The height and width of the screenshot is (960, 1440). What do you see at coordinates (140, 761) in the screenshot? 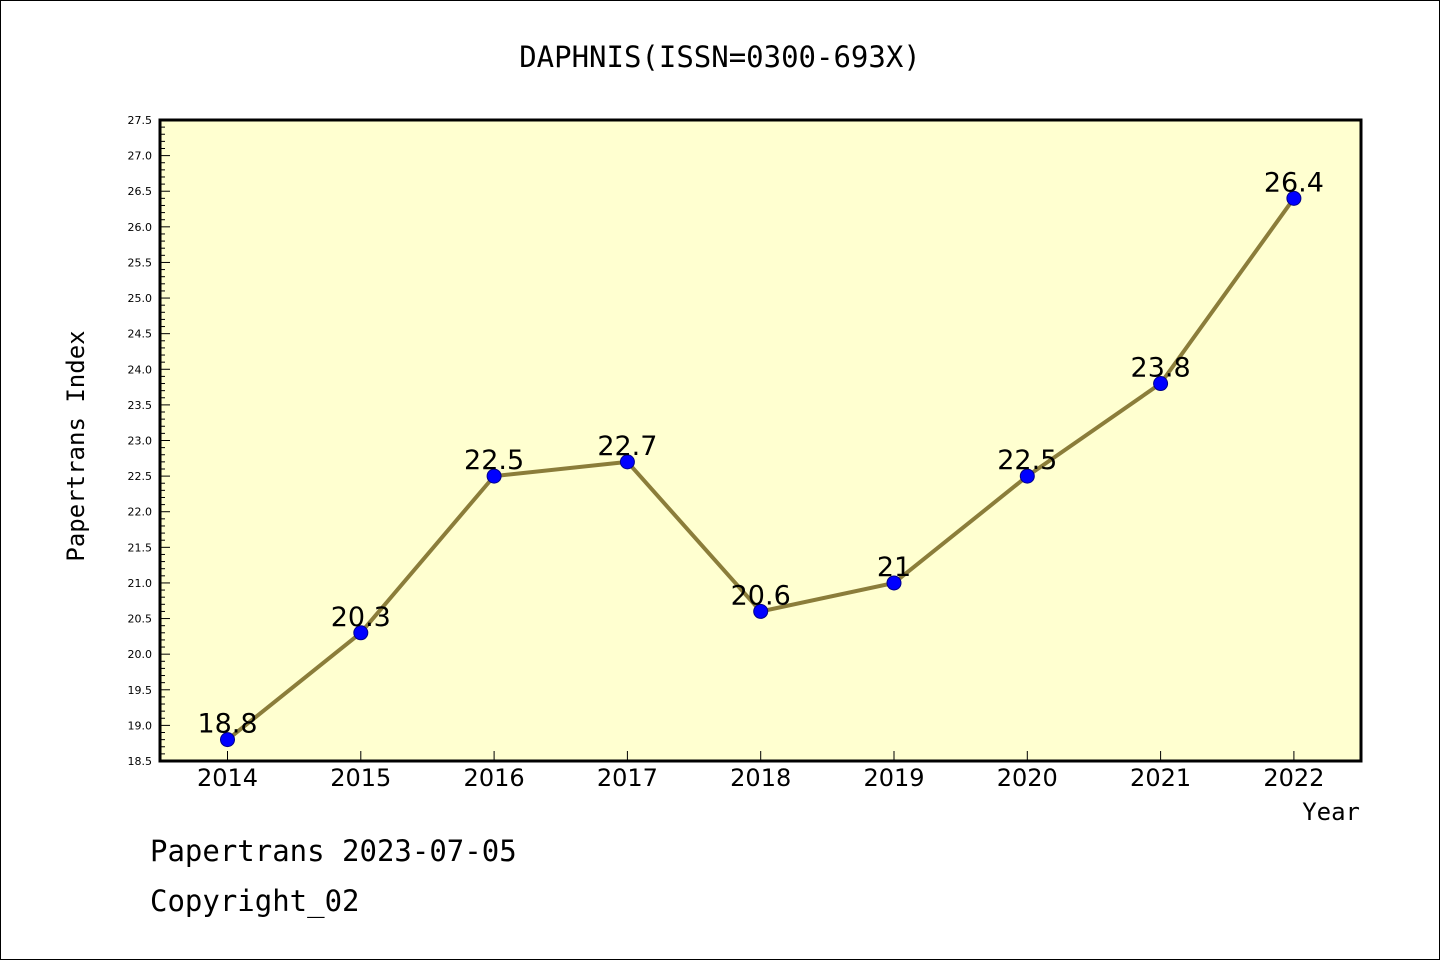
I see `y-tick-label: 18.5` at bounding box center [140, 761].